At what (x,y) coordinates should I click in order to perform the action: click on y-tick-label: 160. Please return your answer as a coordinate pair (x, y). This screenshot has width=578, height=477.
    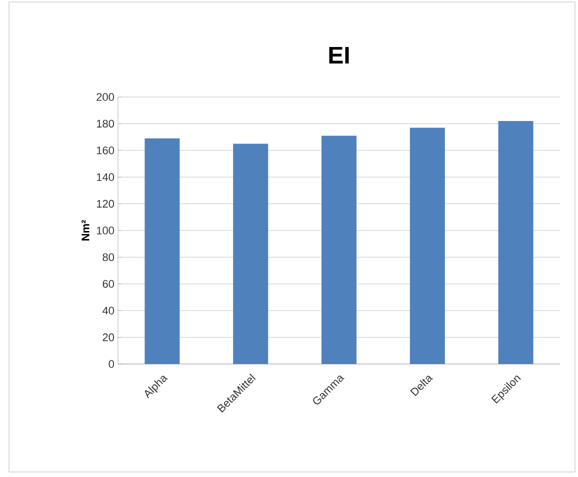
    Looking at the image, I should click on (105, 150).